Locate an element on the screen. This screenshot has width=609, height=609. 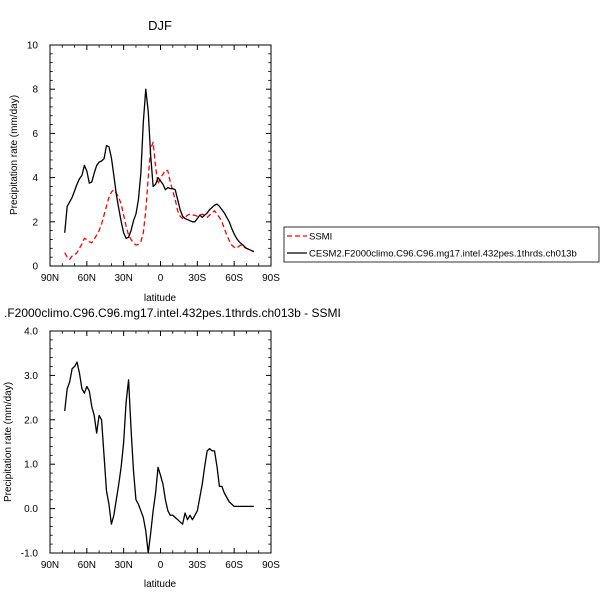
top-y-tick-label: 0 is located at coordinates (35, 267).